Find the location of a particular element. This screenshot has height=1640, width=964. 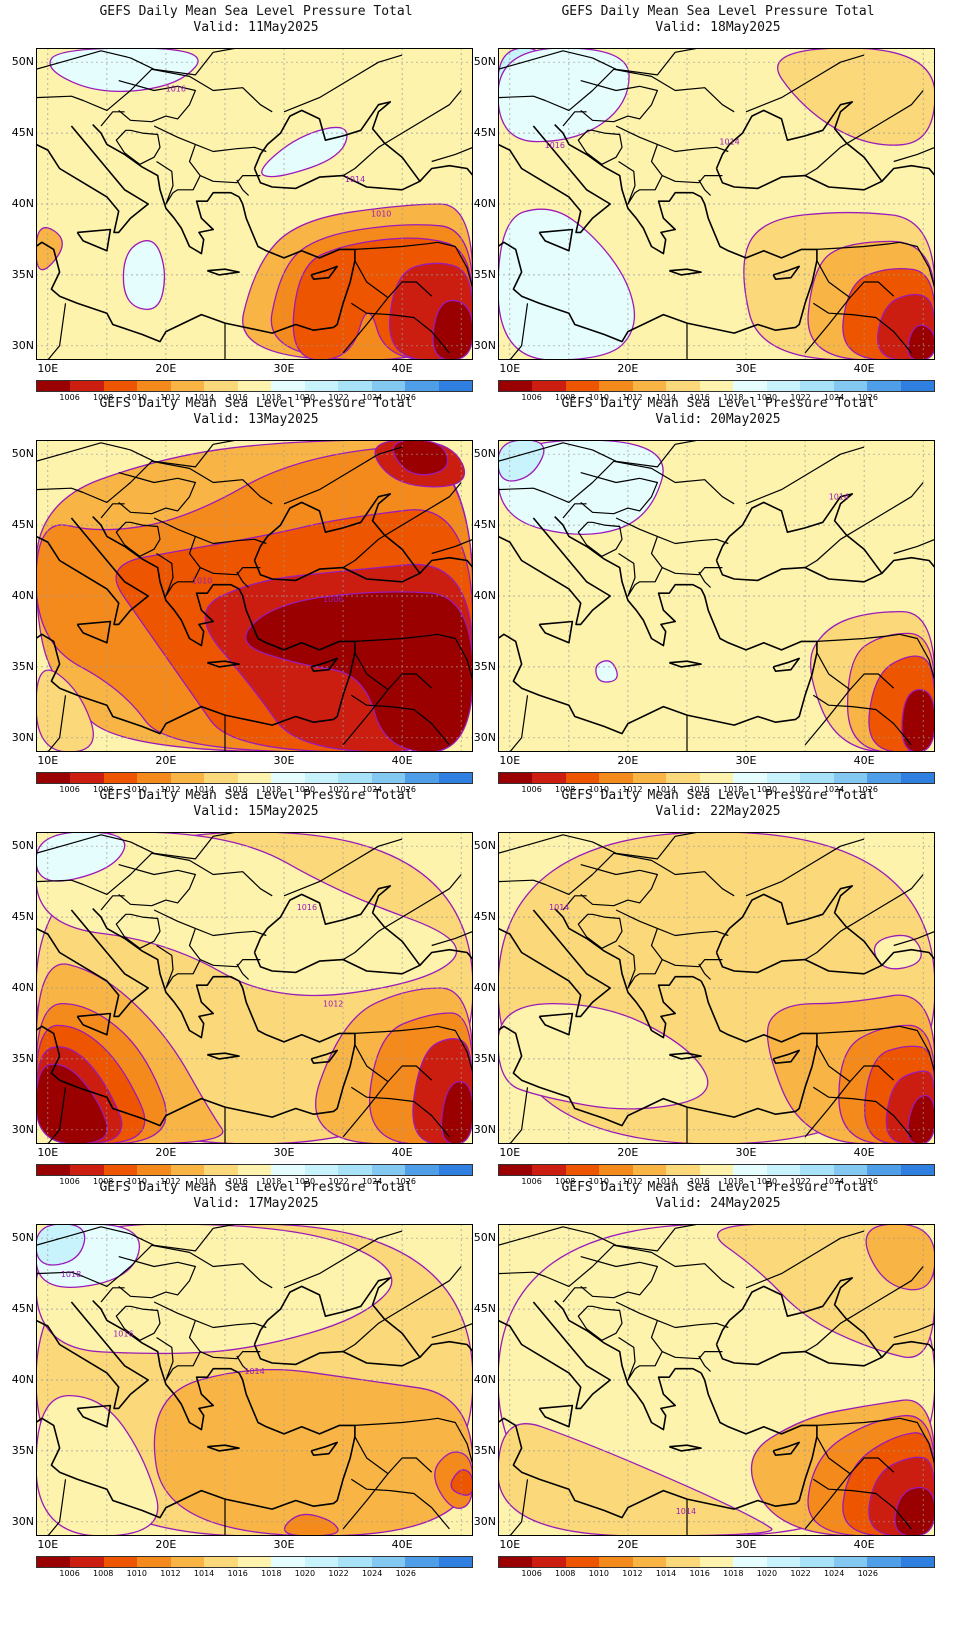

panel-valid-date: Valid: 13May2025 is located at coordinates (256, 419).